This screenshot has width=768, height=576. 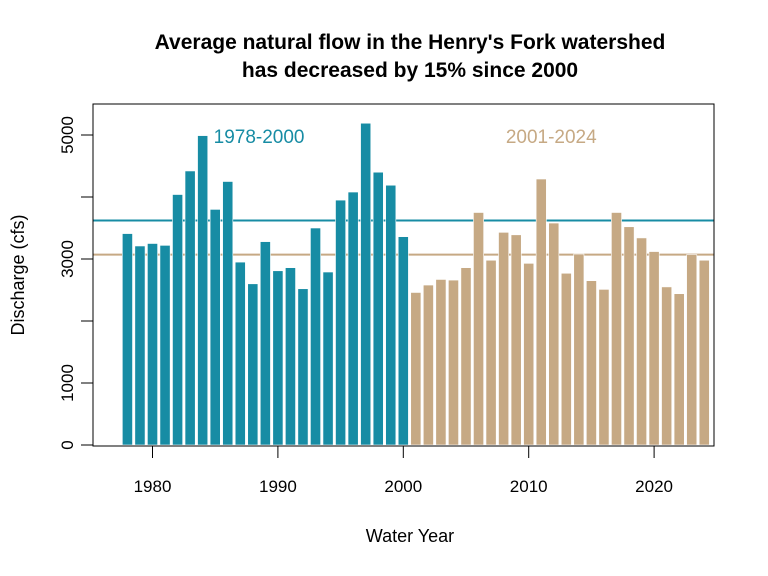 What do you see at coordinates (303, 367) in the screenshot?
I see `bar-1992` at bounding box center [303, 367].